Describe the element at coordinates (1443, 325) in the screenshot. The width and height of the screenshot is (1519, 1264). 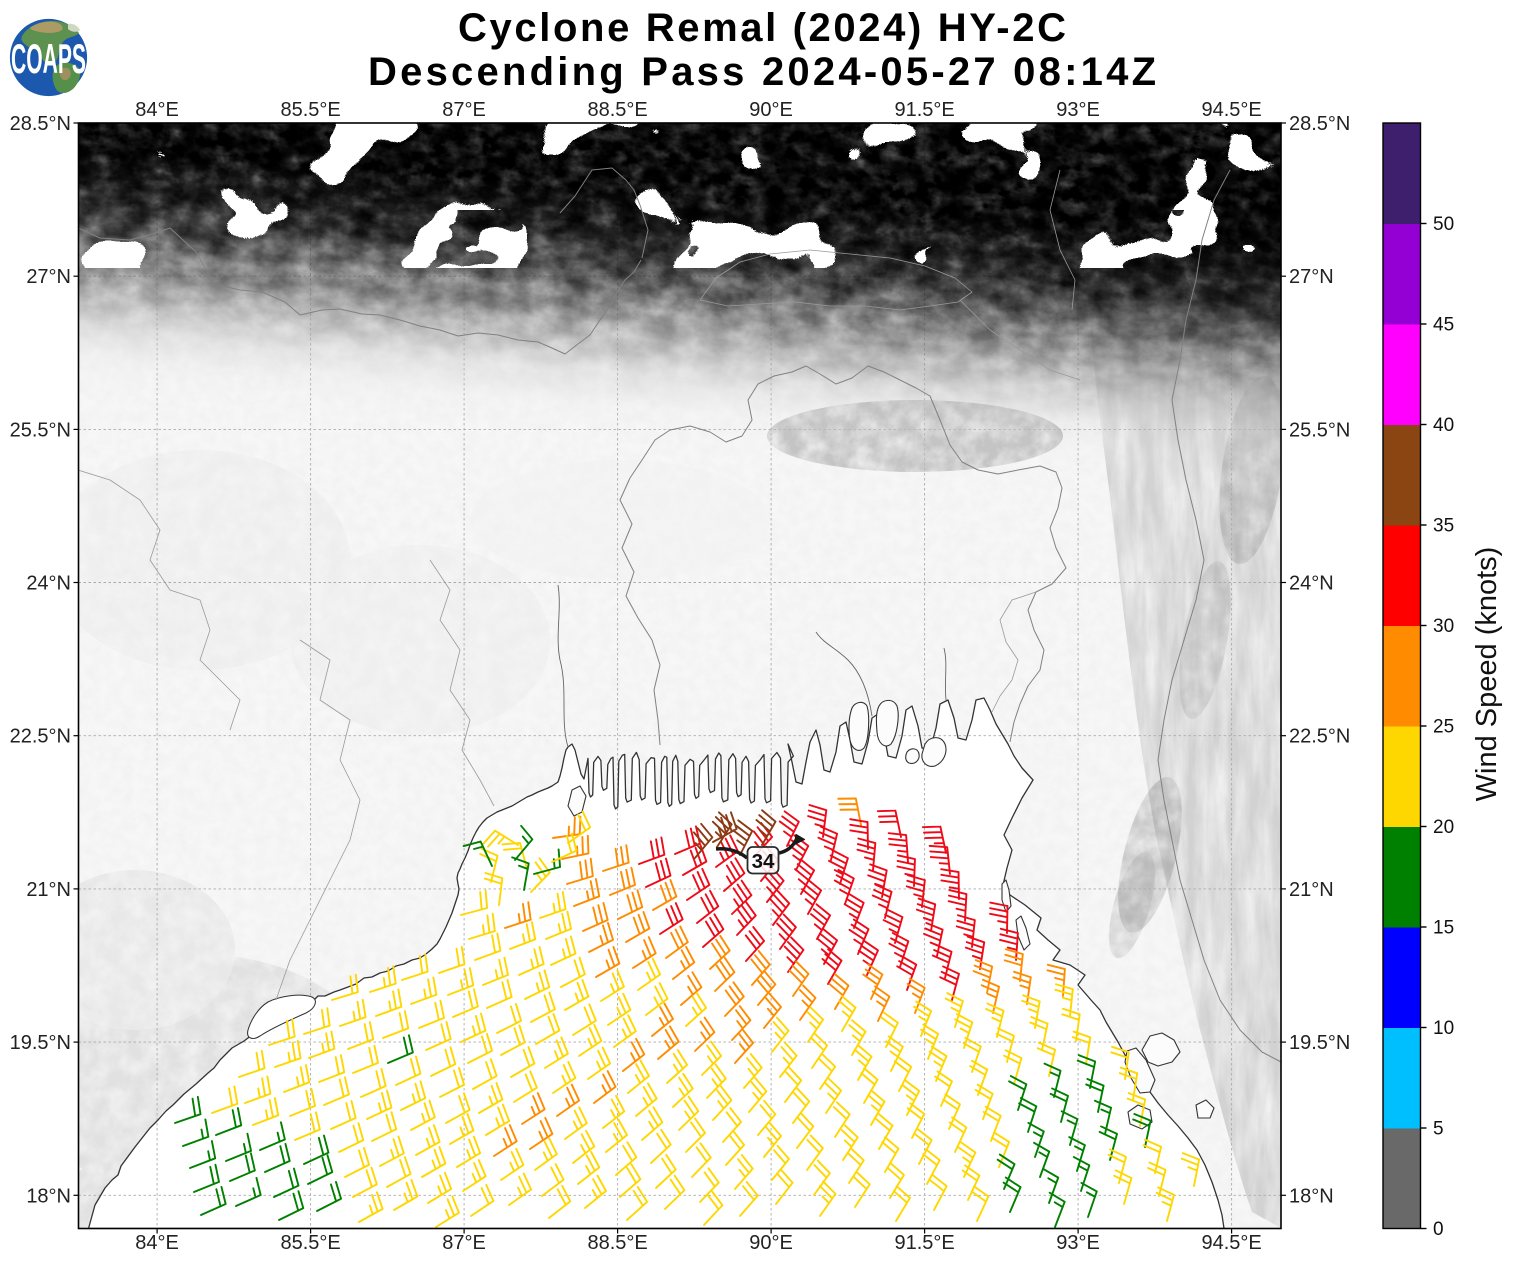
I see `svg-text: 45` at that location.